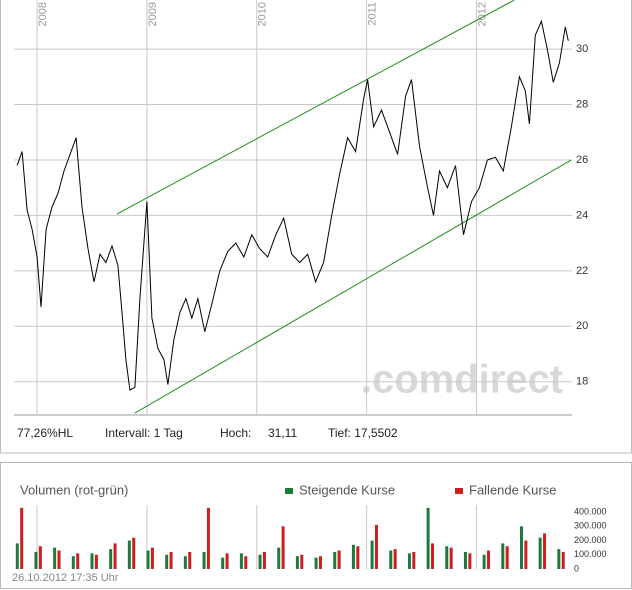 The image size is (632, 590). What do you see at coordinates (363, 433) in the screenshot?
I see `stat-text: Tief: 17,5502` at bounding box center [363, 433].